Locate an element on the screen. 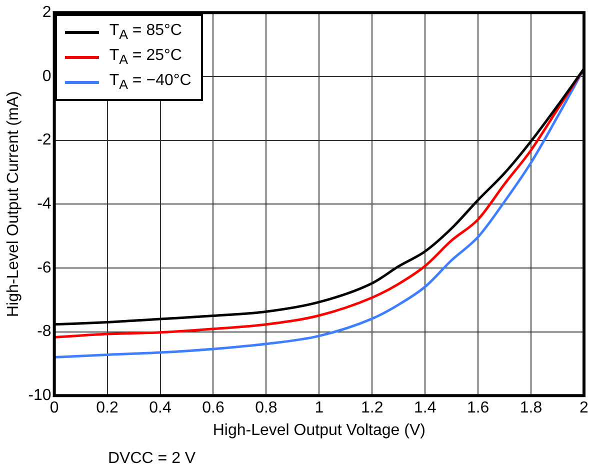 This screenshot has height=475, width=592. legend-label: T$_{A}$ = −40°C is located at coordinates (150, 82).